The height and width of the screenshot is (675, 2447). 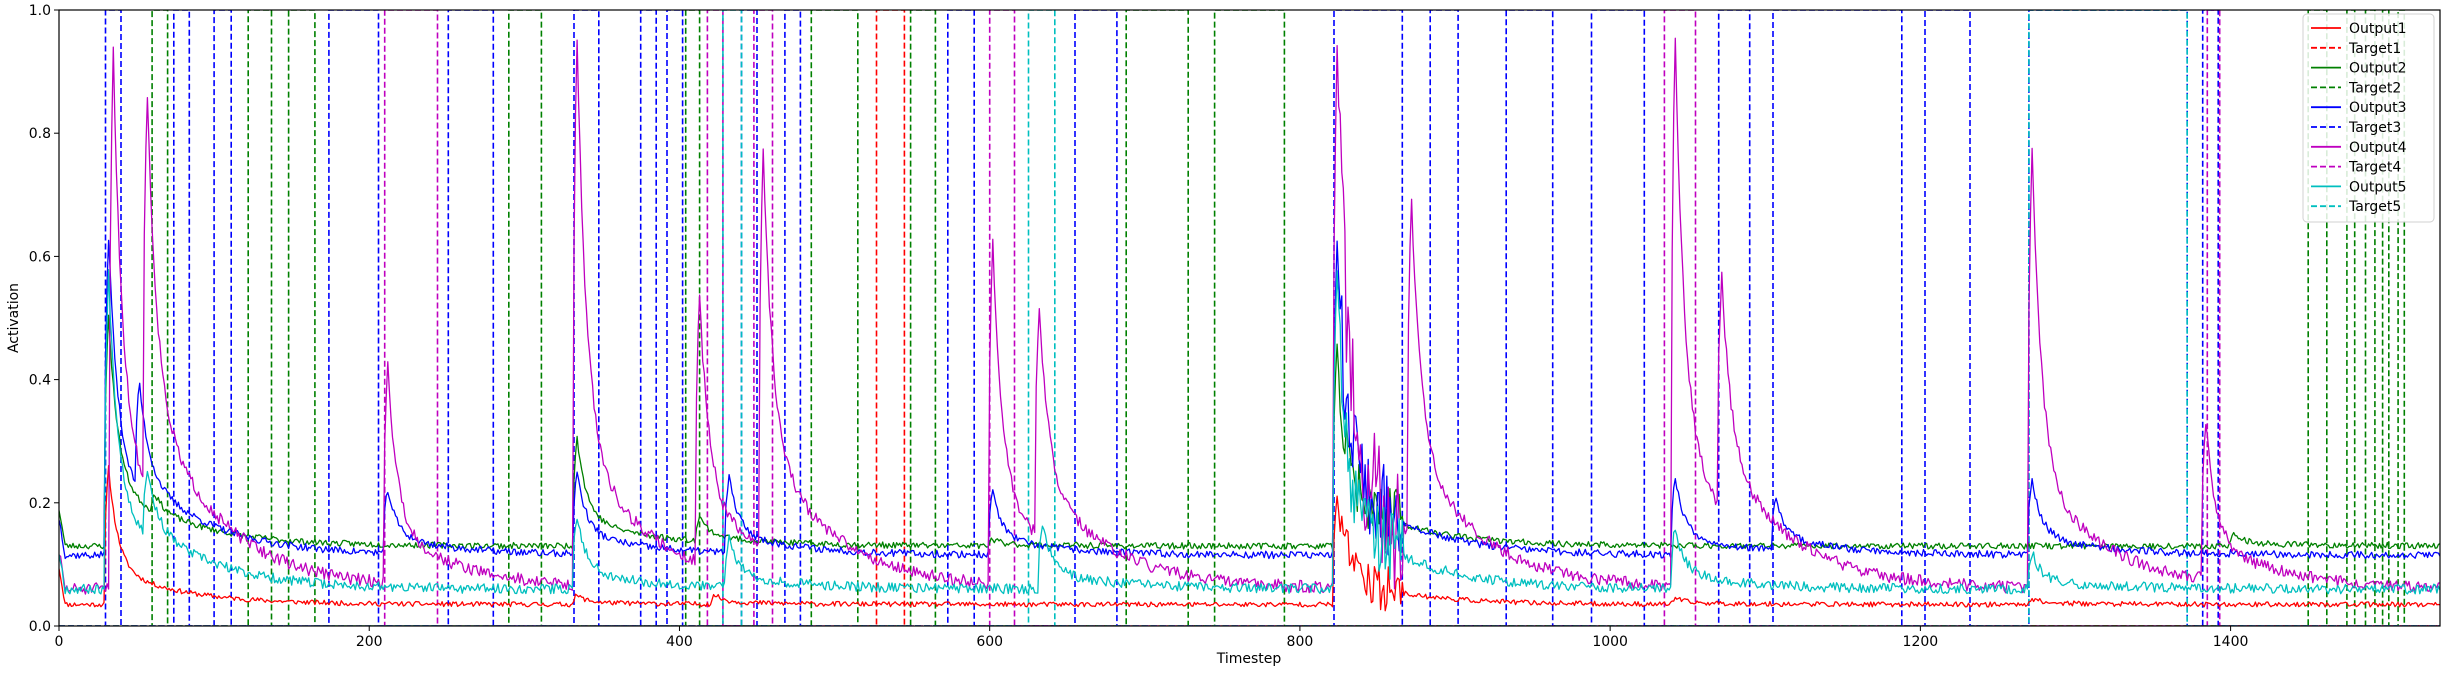 What do you see at coordinates (1152, 638) in the screenshot?
I see `x-axis: 0 200 400 600 800 1000 1200 1400` at bounding box center [1152, 638].